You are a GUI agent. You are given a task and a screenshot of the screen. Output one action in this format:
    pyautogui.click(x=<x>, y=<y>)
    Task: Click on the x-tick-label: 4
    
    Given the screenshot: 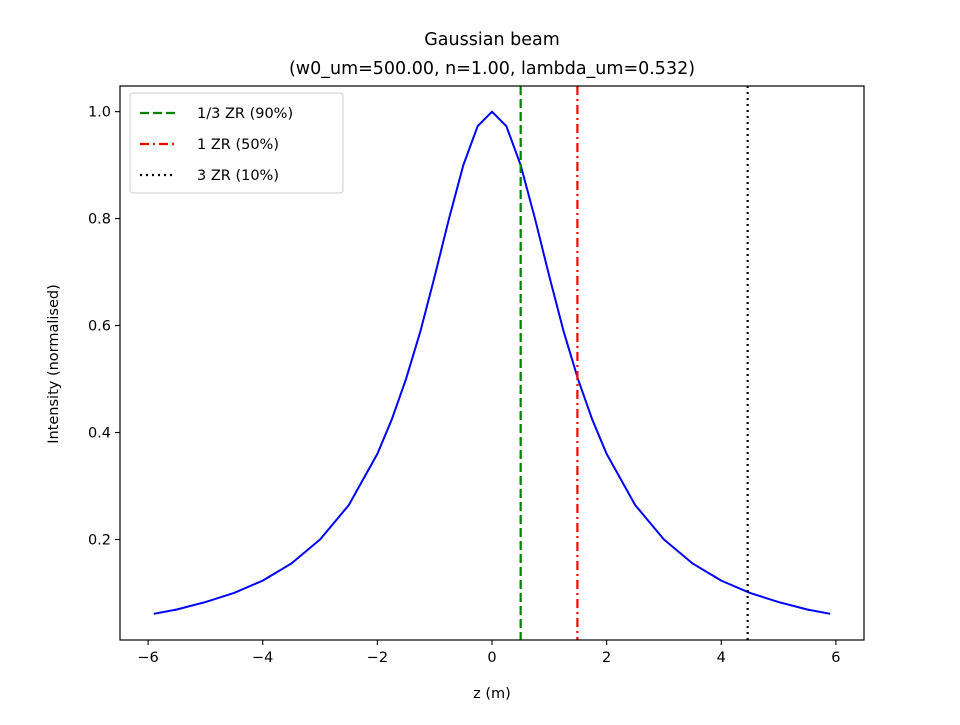 What is the action you would take?
    pyautogui.click(x=721, y=658)
    